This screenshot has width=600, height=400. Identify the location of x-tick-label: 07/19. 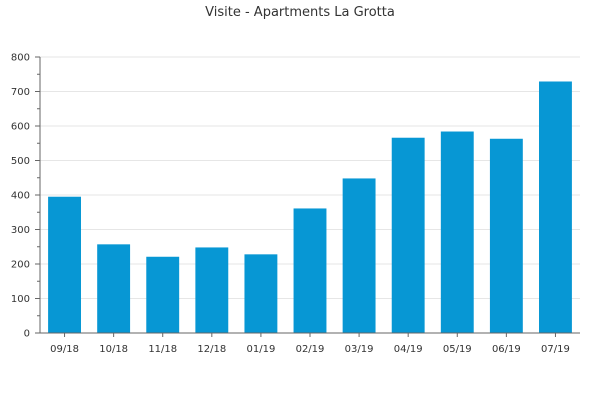
(555, 349).